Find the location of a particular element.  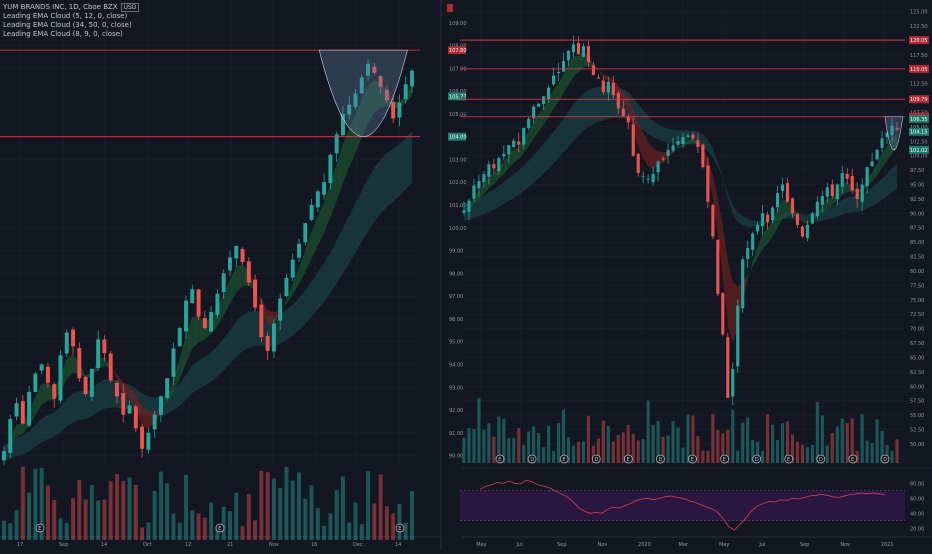

price-label: 107.80 is located at coordinates (458, 51).